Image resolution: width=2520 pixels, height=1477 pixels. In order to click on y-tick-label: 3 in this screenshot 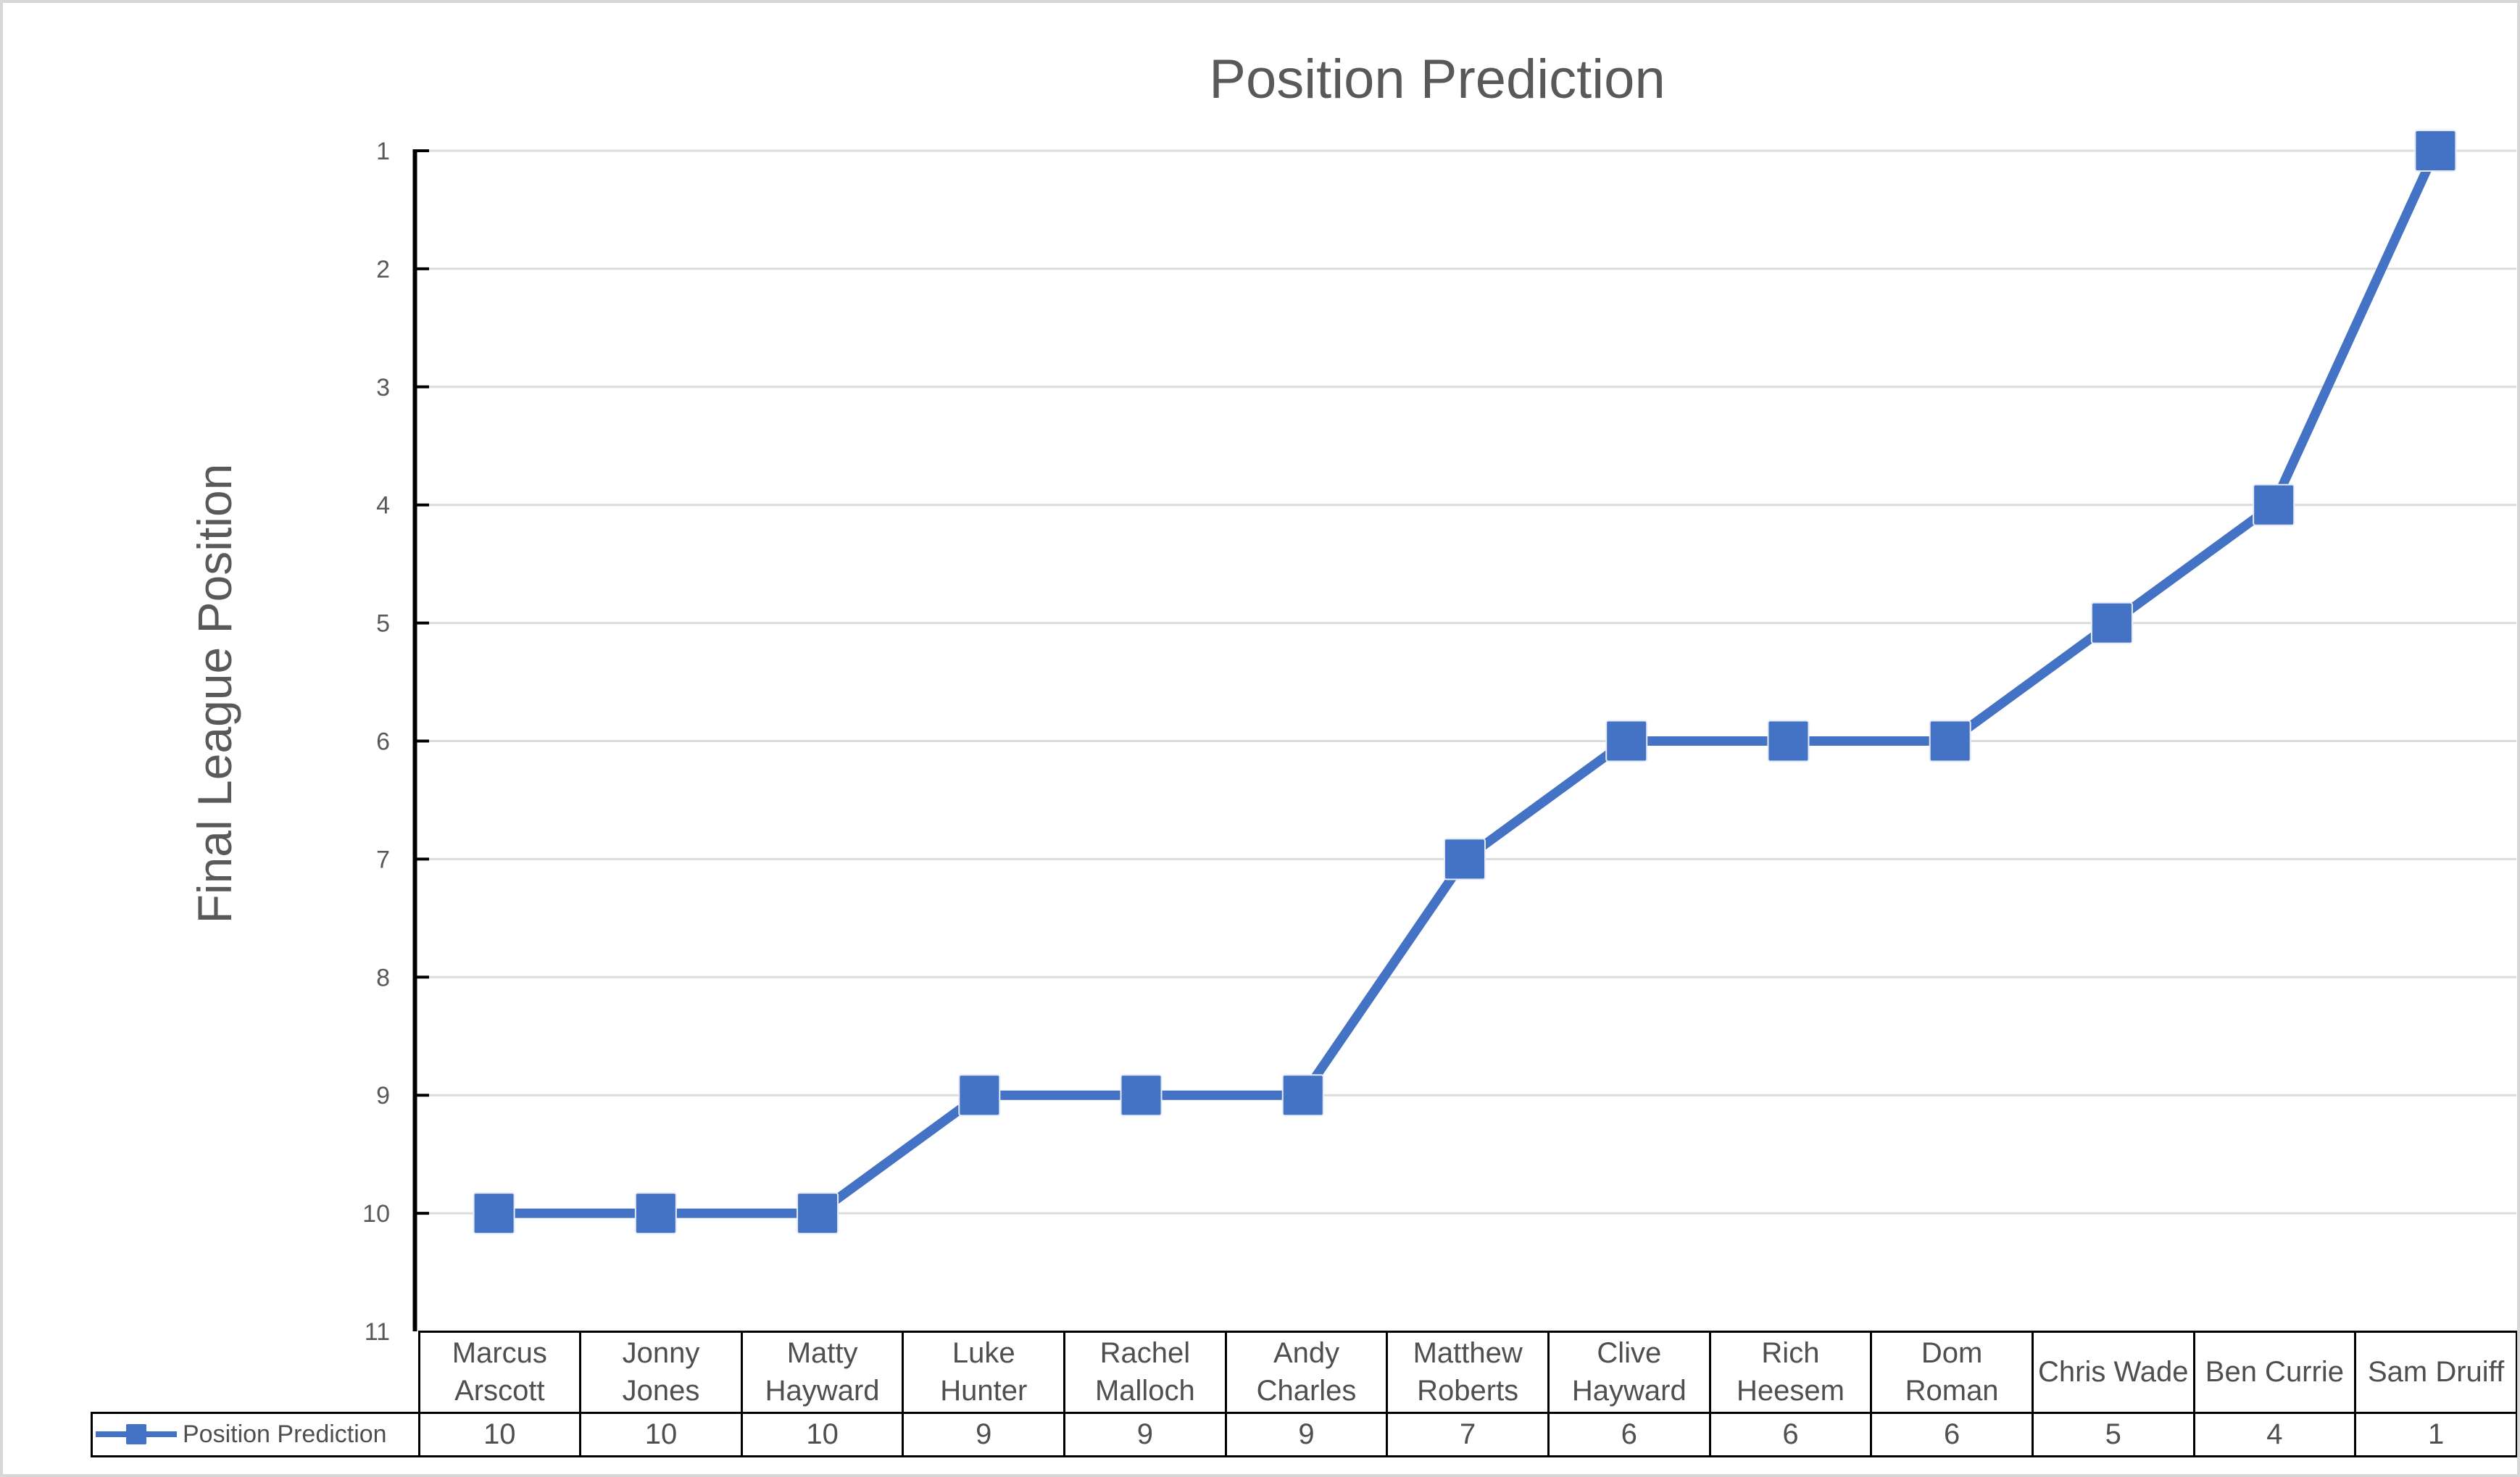, I will do `click(383, 388)`.